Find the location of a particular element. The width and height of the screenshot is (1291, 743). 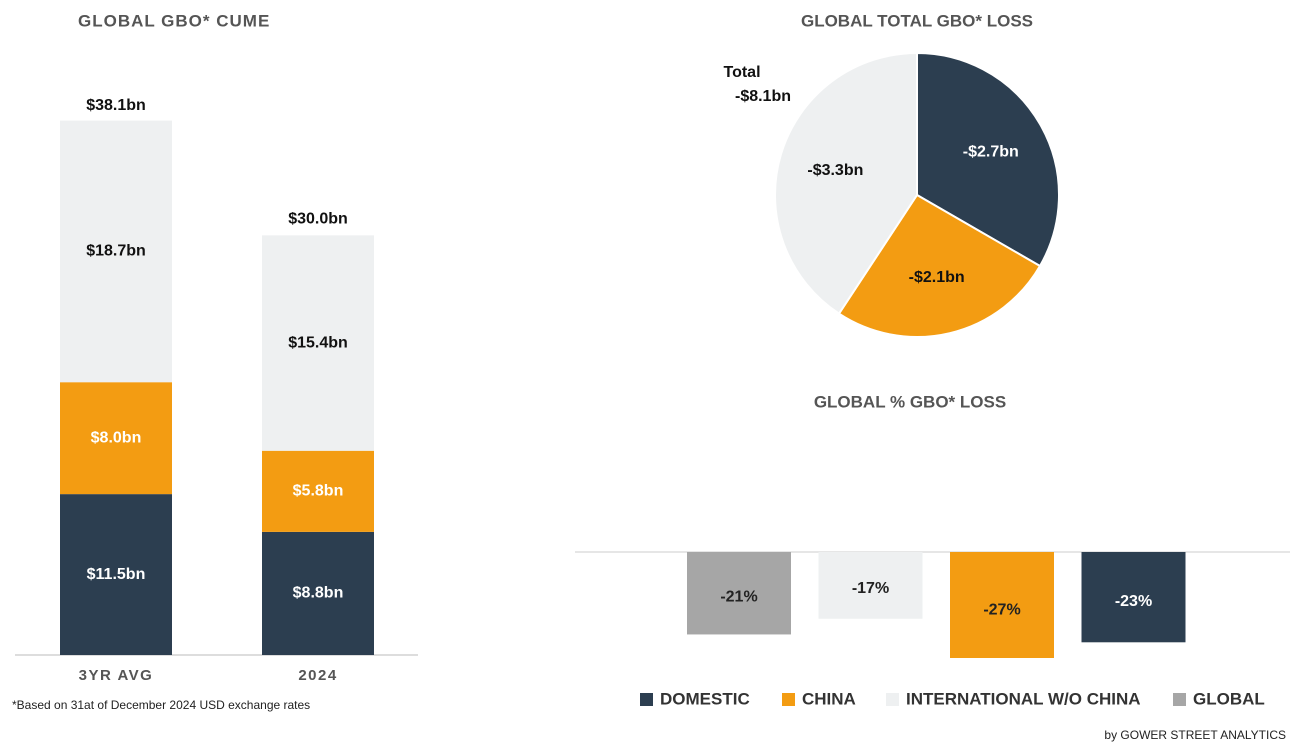

legend-label: GLOBAL is located at coordinates (1229, 698).